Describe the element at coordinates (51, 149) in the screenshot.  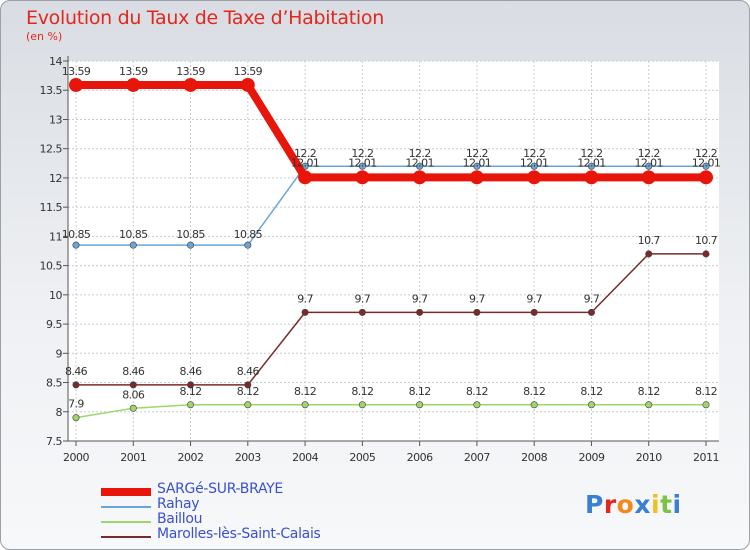
I see `y-tick-label: 12.5` at that location.